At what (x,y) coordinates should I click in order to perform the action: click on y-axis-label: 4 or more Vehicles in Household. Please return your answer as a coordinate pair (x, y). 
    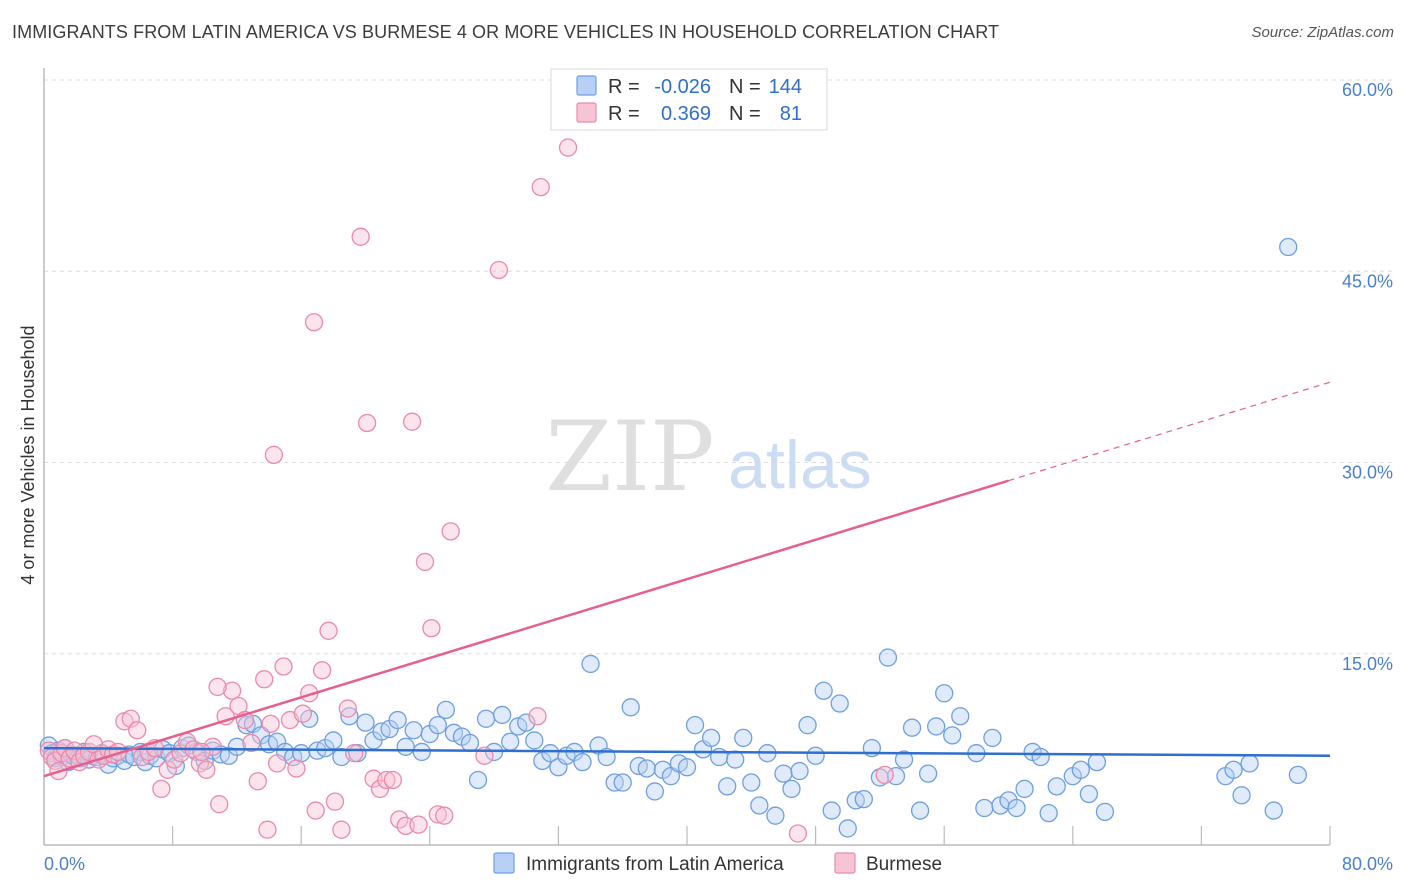
    Looking at the image, I should click on (28, 454).